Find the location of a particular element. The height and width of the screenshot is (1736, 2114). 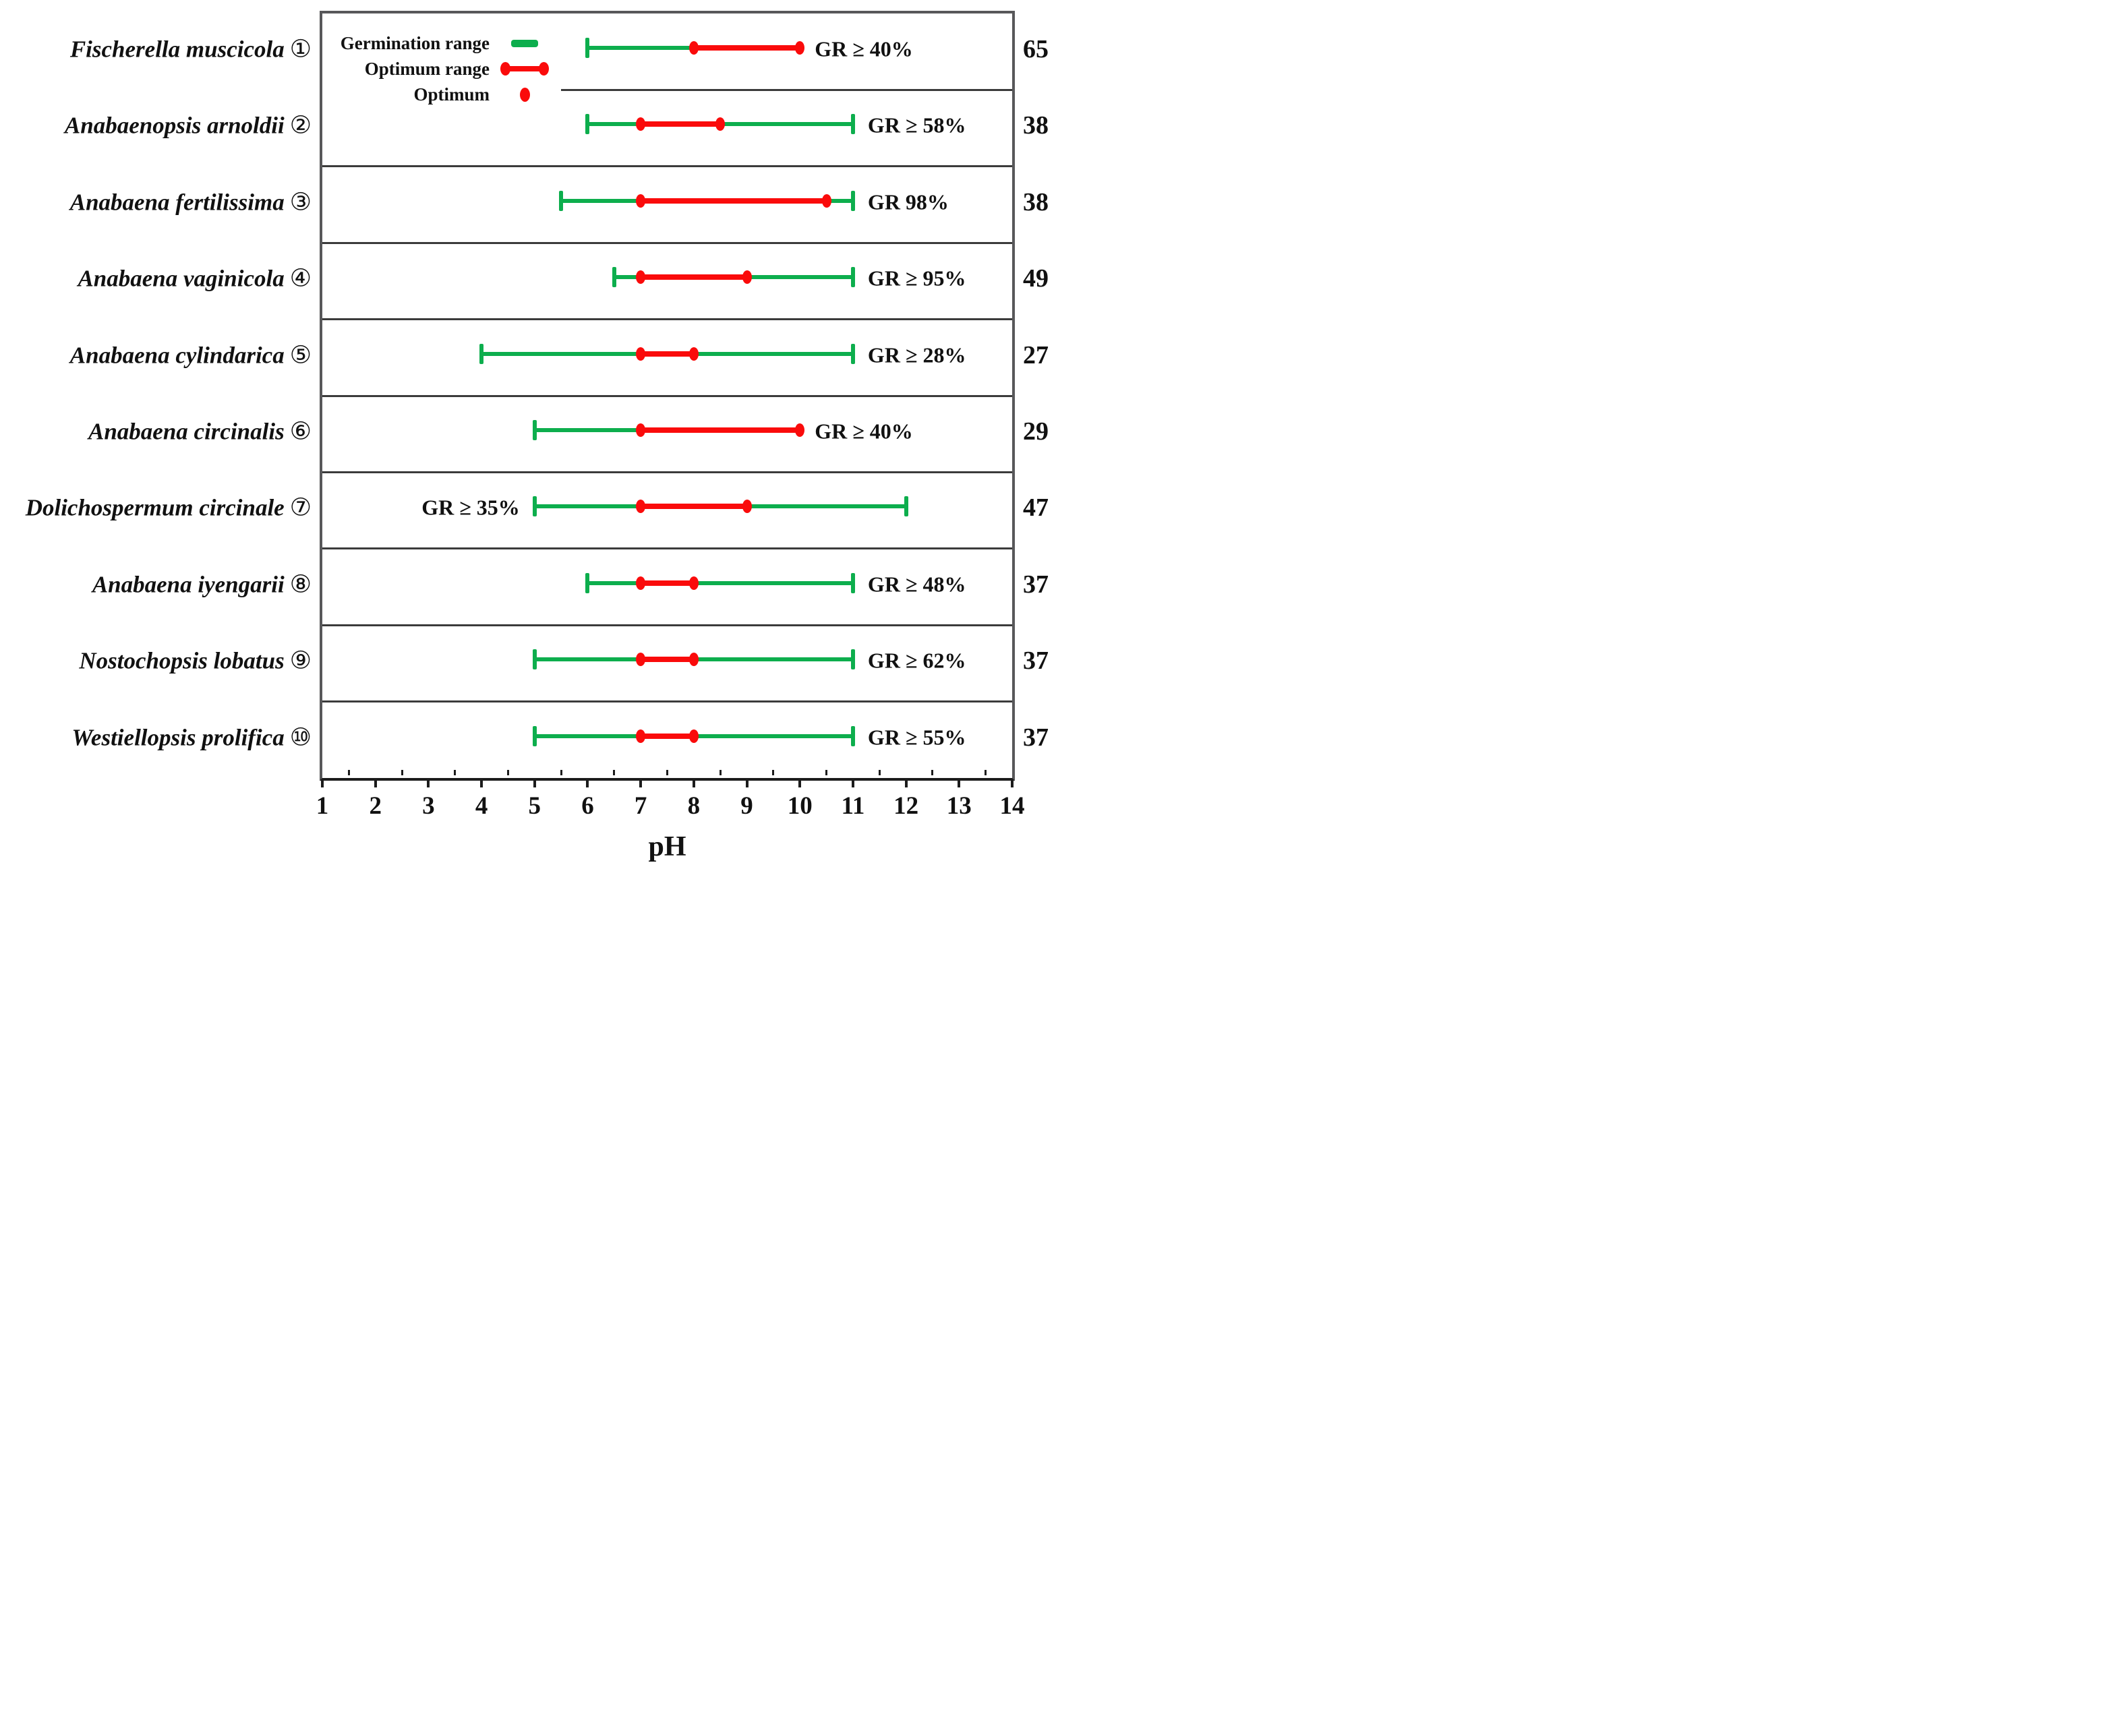

species-number-badge: ⑥ is located at coordinates (300, 431).